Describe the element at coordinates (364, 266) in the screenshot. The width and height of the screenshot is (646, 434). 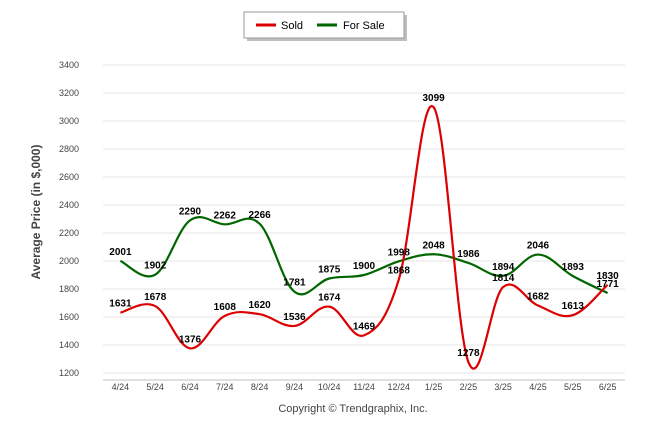
I see `for-sale-data-label: 1900` at that location.